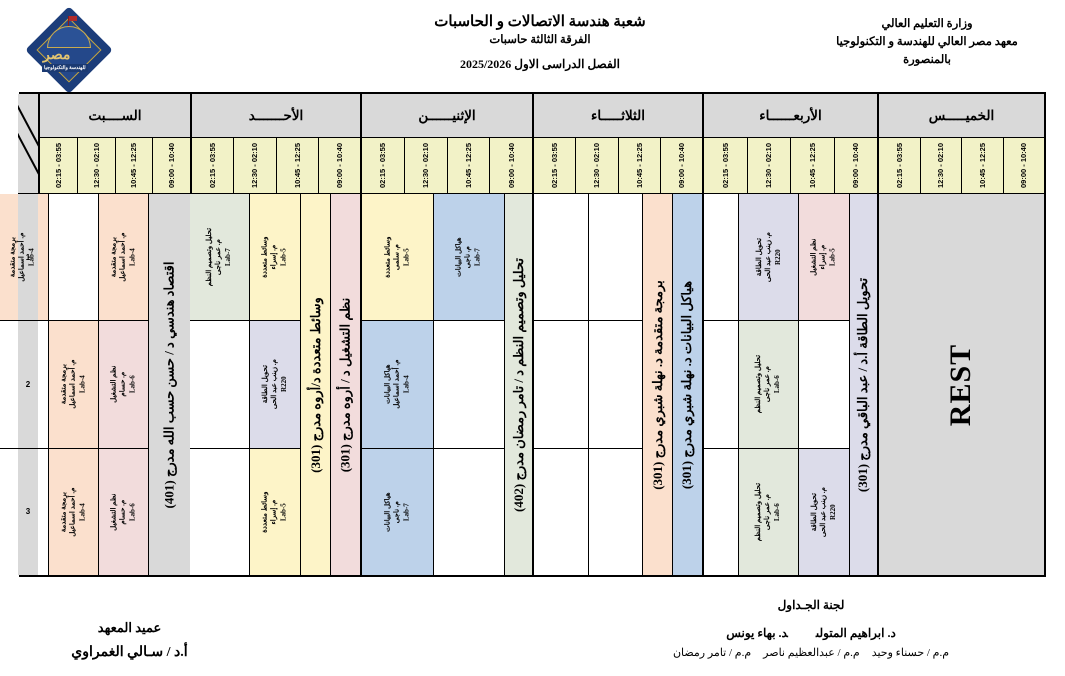  Describe the element at coordinates (123, 385) in the screenshot. I see `session-cell-saturday-0-1: نظم التشغيل م. حسام Lab-6` at that location.